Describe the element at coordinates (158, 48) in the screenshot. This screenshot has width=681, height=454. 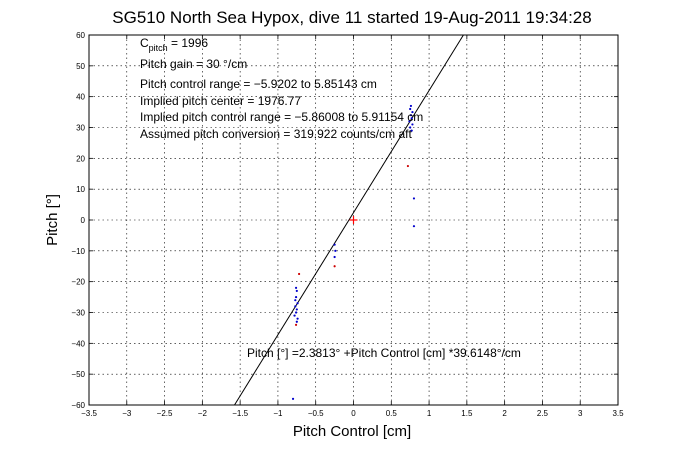
I see `annotation-cpitch-sub: pitch` at that location.